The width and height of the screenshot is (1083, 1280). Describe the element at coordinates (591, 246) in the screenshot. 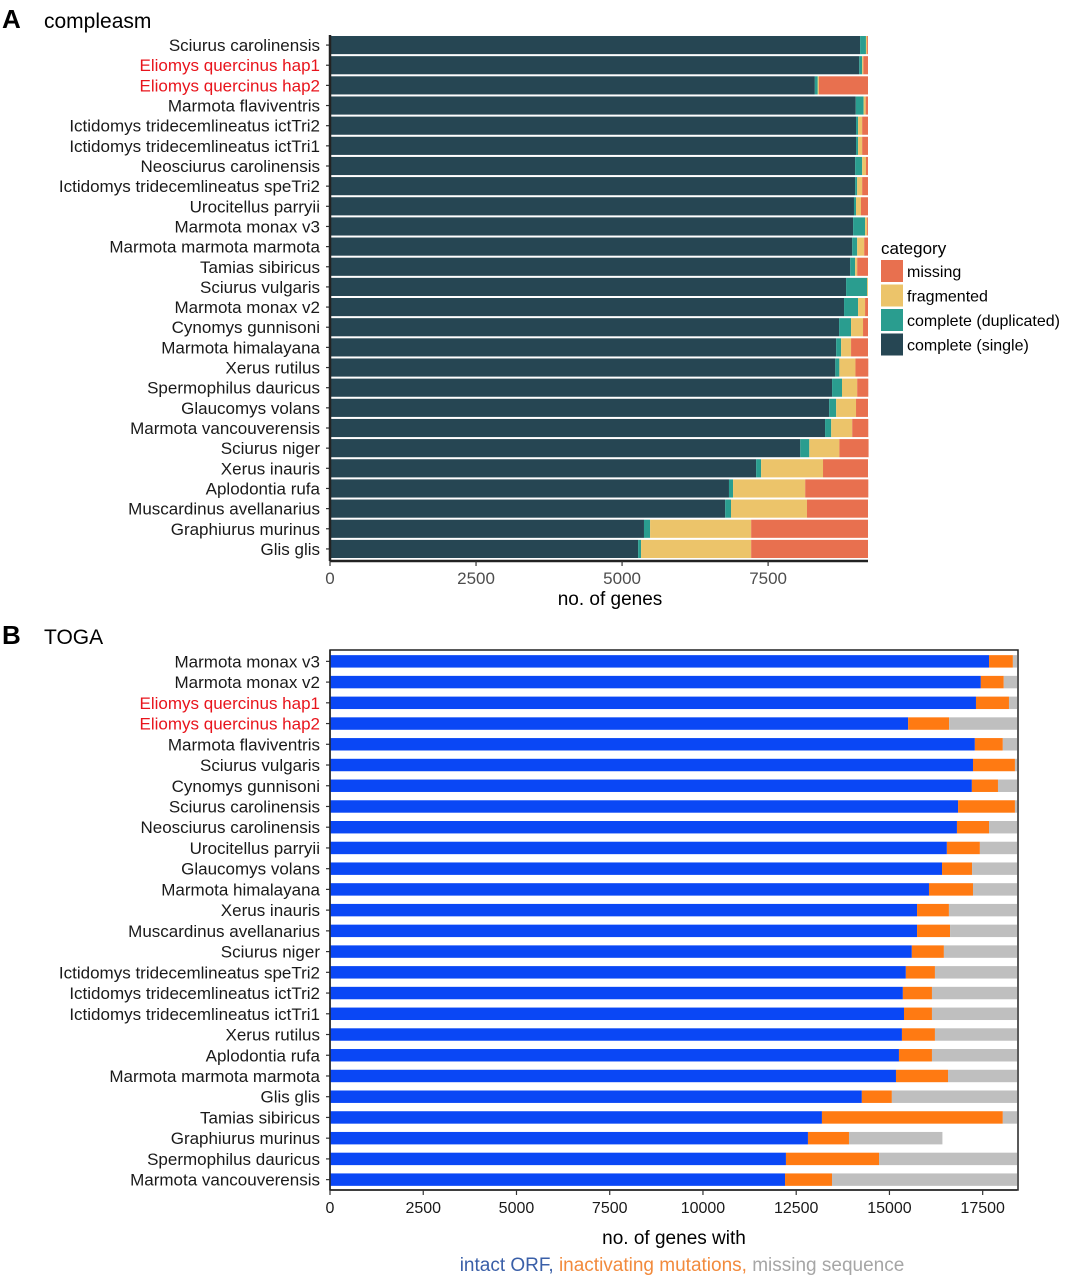

I see `bar-complete-single-marmota-marmota-marmota` at that location.